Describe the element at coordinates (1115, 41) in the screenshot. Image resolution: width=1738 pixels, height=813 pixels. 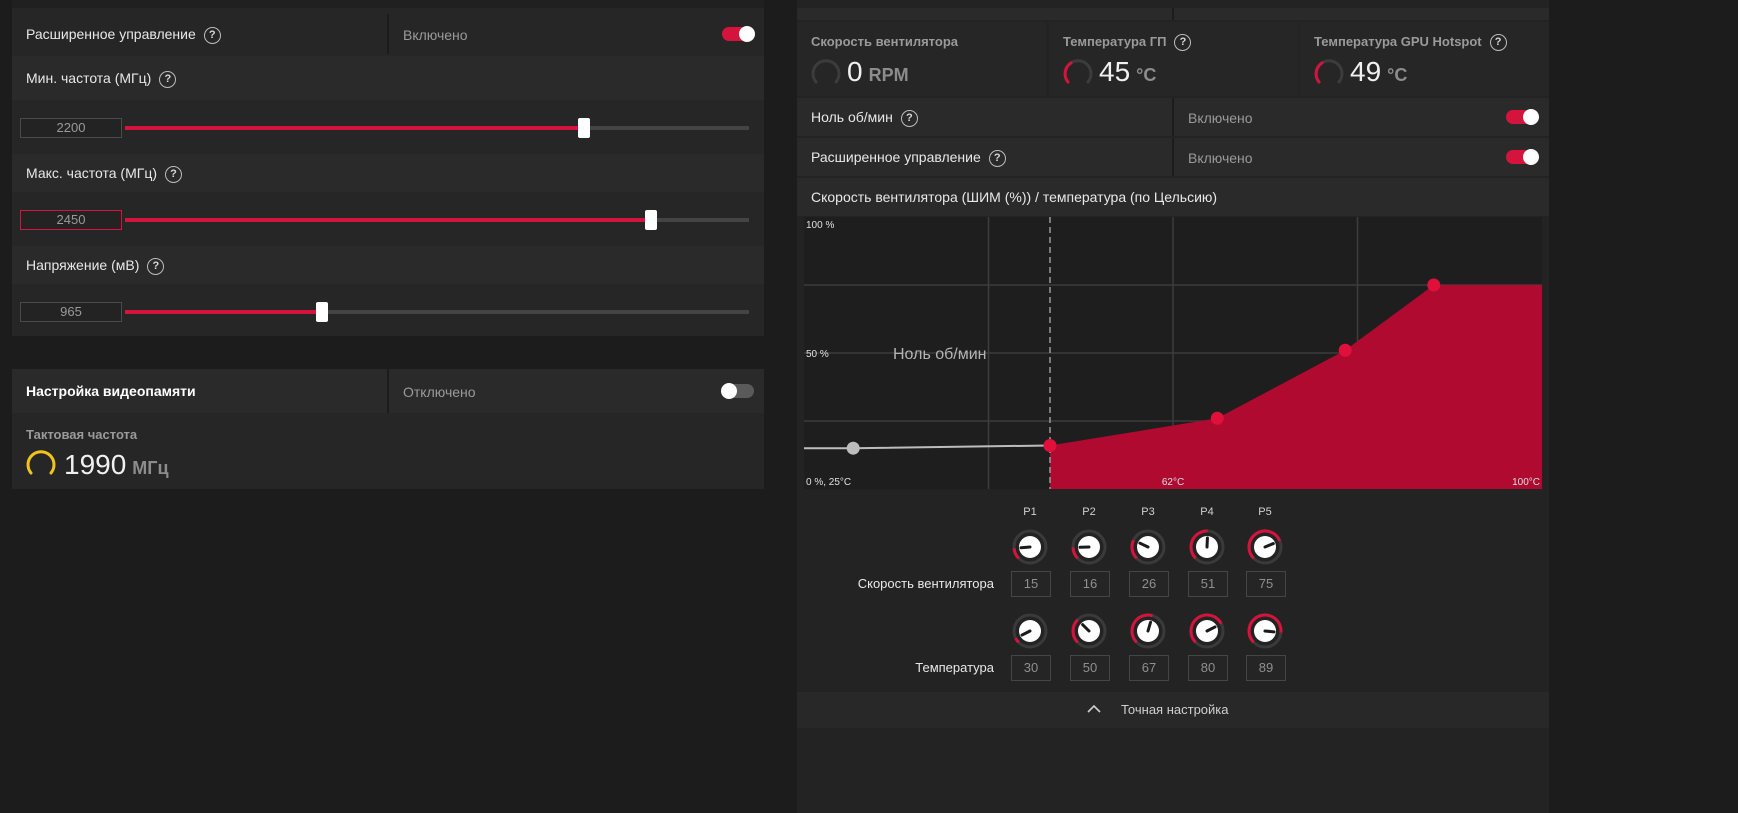
I see `fan-stat-label-text: Температура ГП` at that location.